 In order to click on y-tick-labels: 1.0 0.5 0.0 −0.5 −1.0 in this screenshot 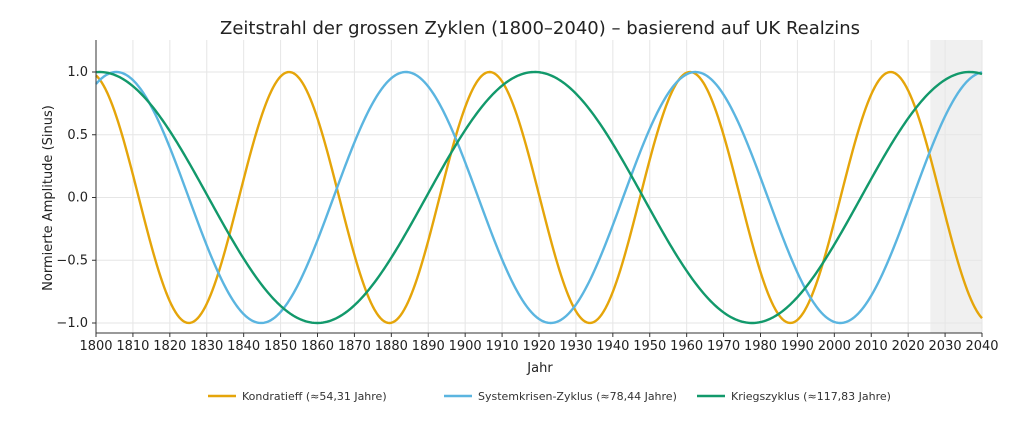, I will do `click(72, 198)`.